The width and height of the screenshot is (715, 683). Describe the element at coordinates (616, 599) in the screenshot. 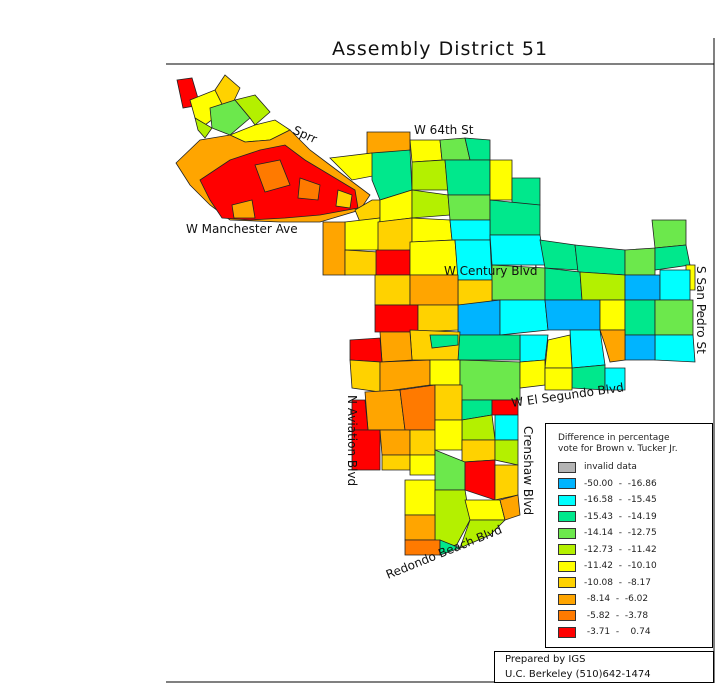

I see `legend-label: -8.14 - -6.02` at that location.